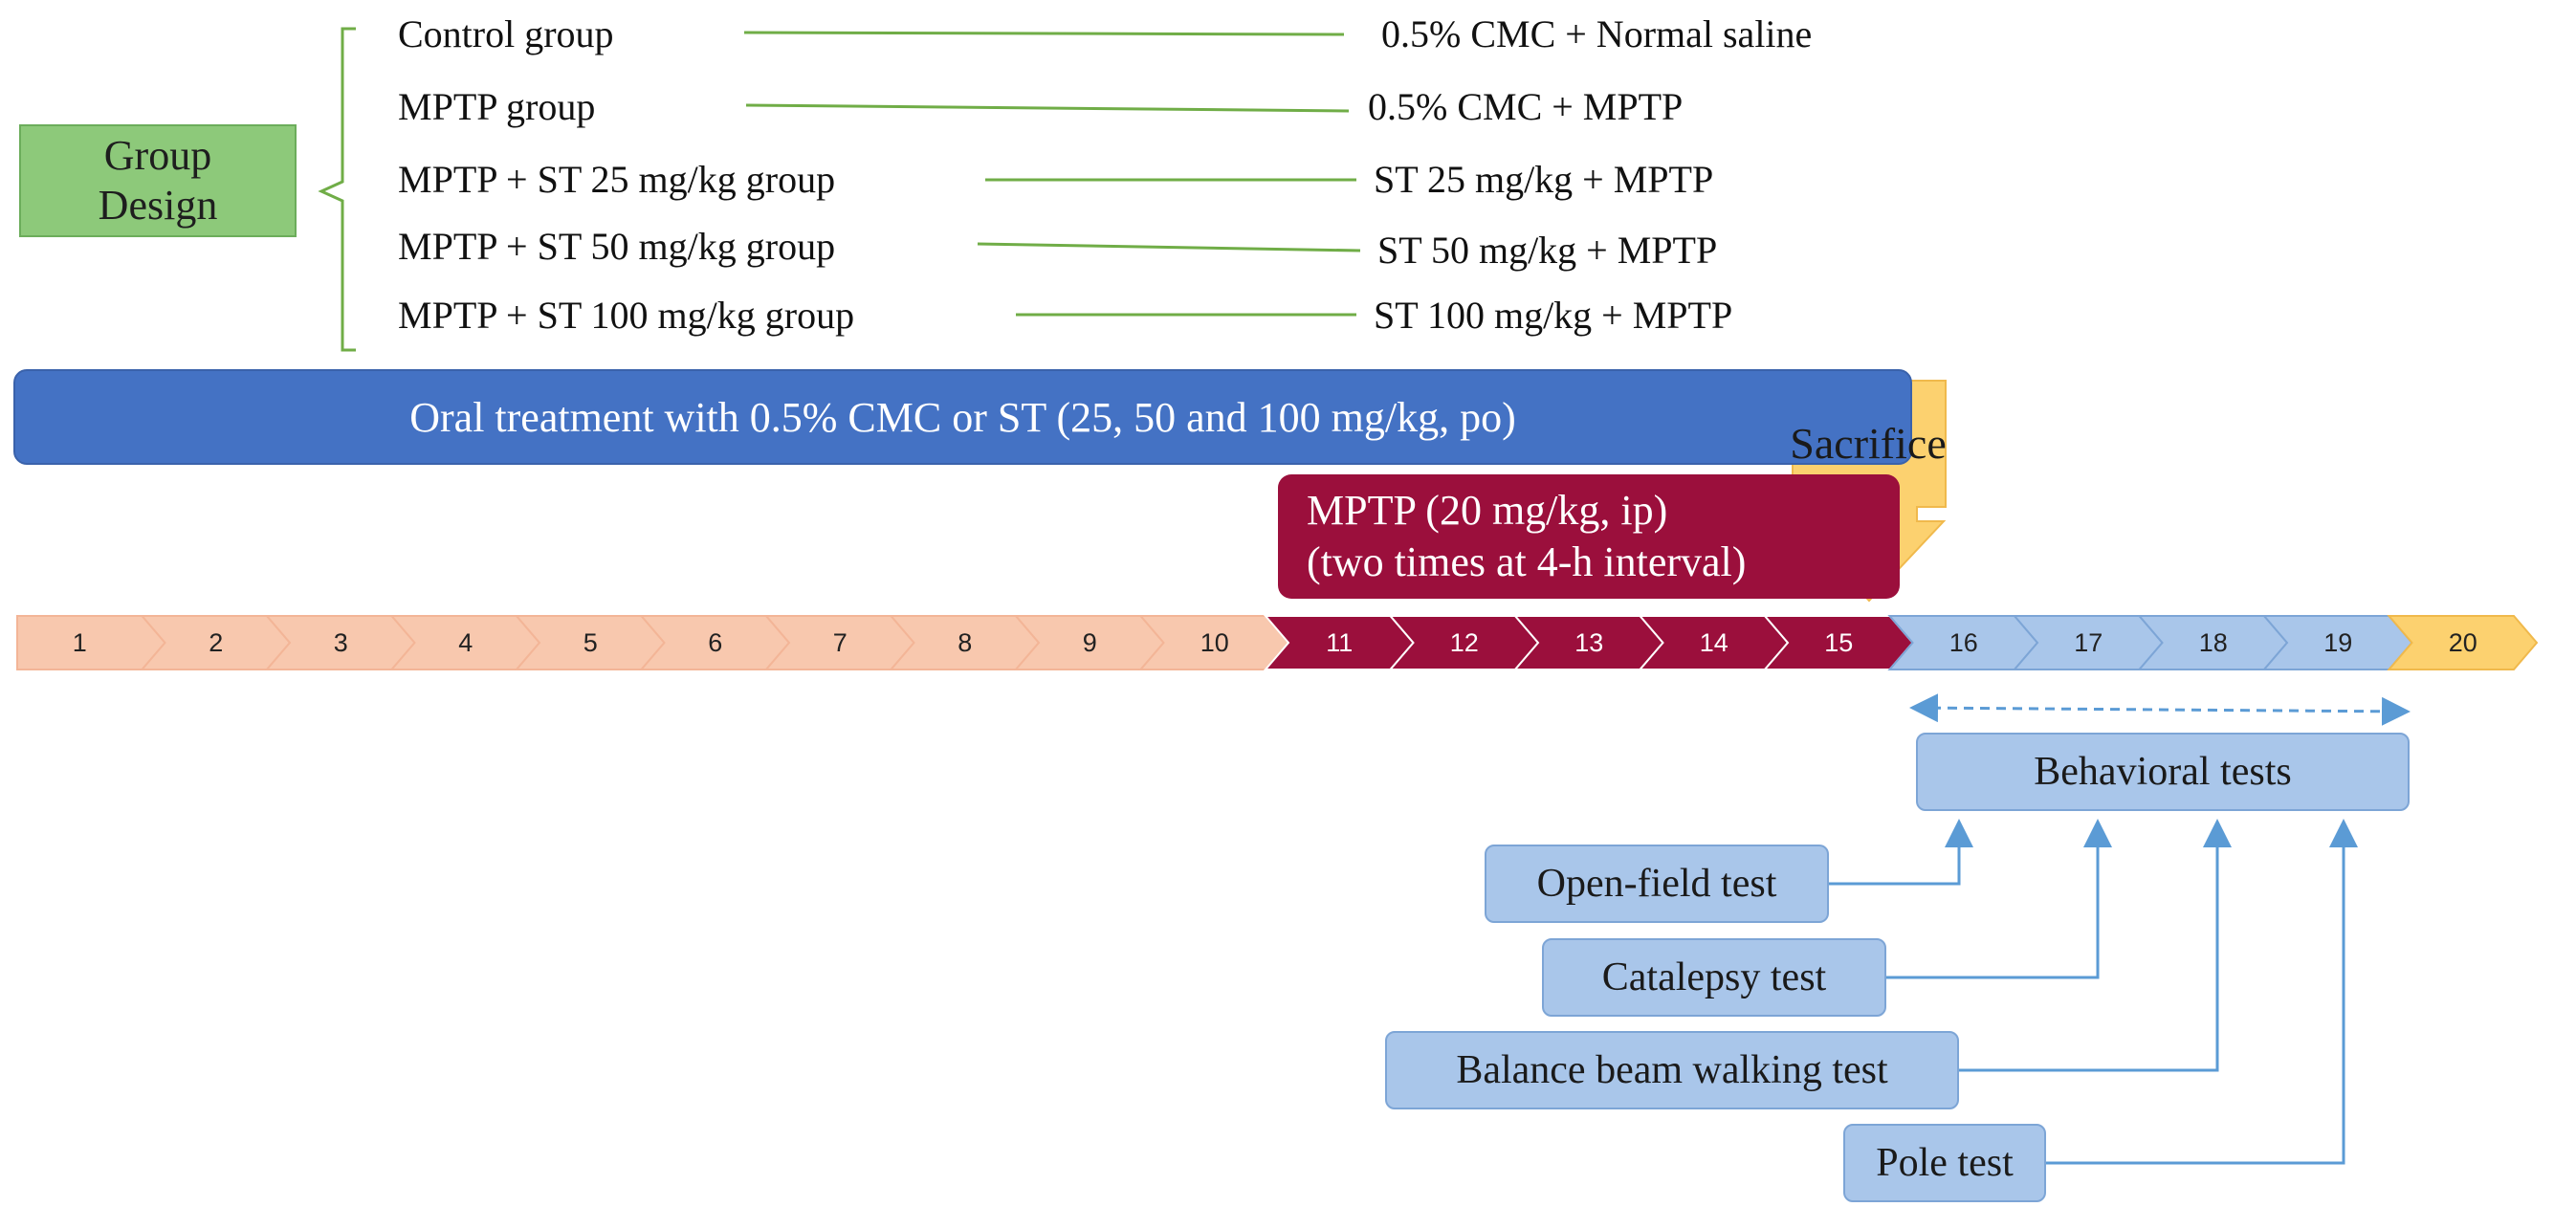 The image size is (2576, 1207). Describe the element at coordinates (2160, 709) in the screenshot. I see `behavioral-window-arrow` at that location.